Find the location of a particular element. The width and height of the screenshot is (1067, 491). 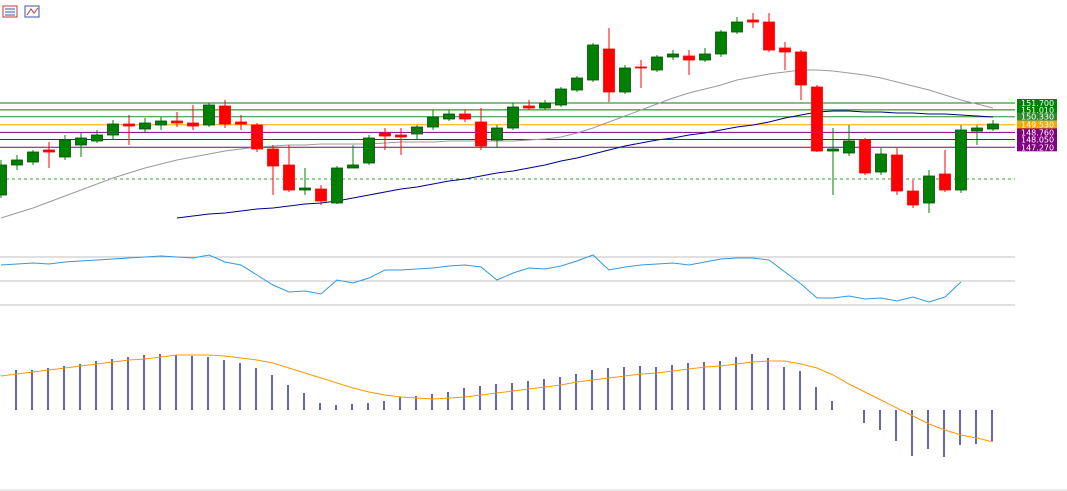

toolbar-icons is located at coordinates (21, 11).